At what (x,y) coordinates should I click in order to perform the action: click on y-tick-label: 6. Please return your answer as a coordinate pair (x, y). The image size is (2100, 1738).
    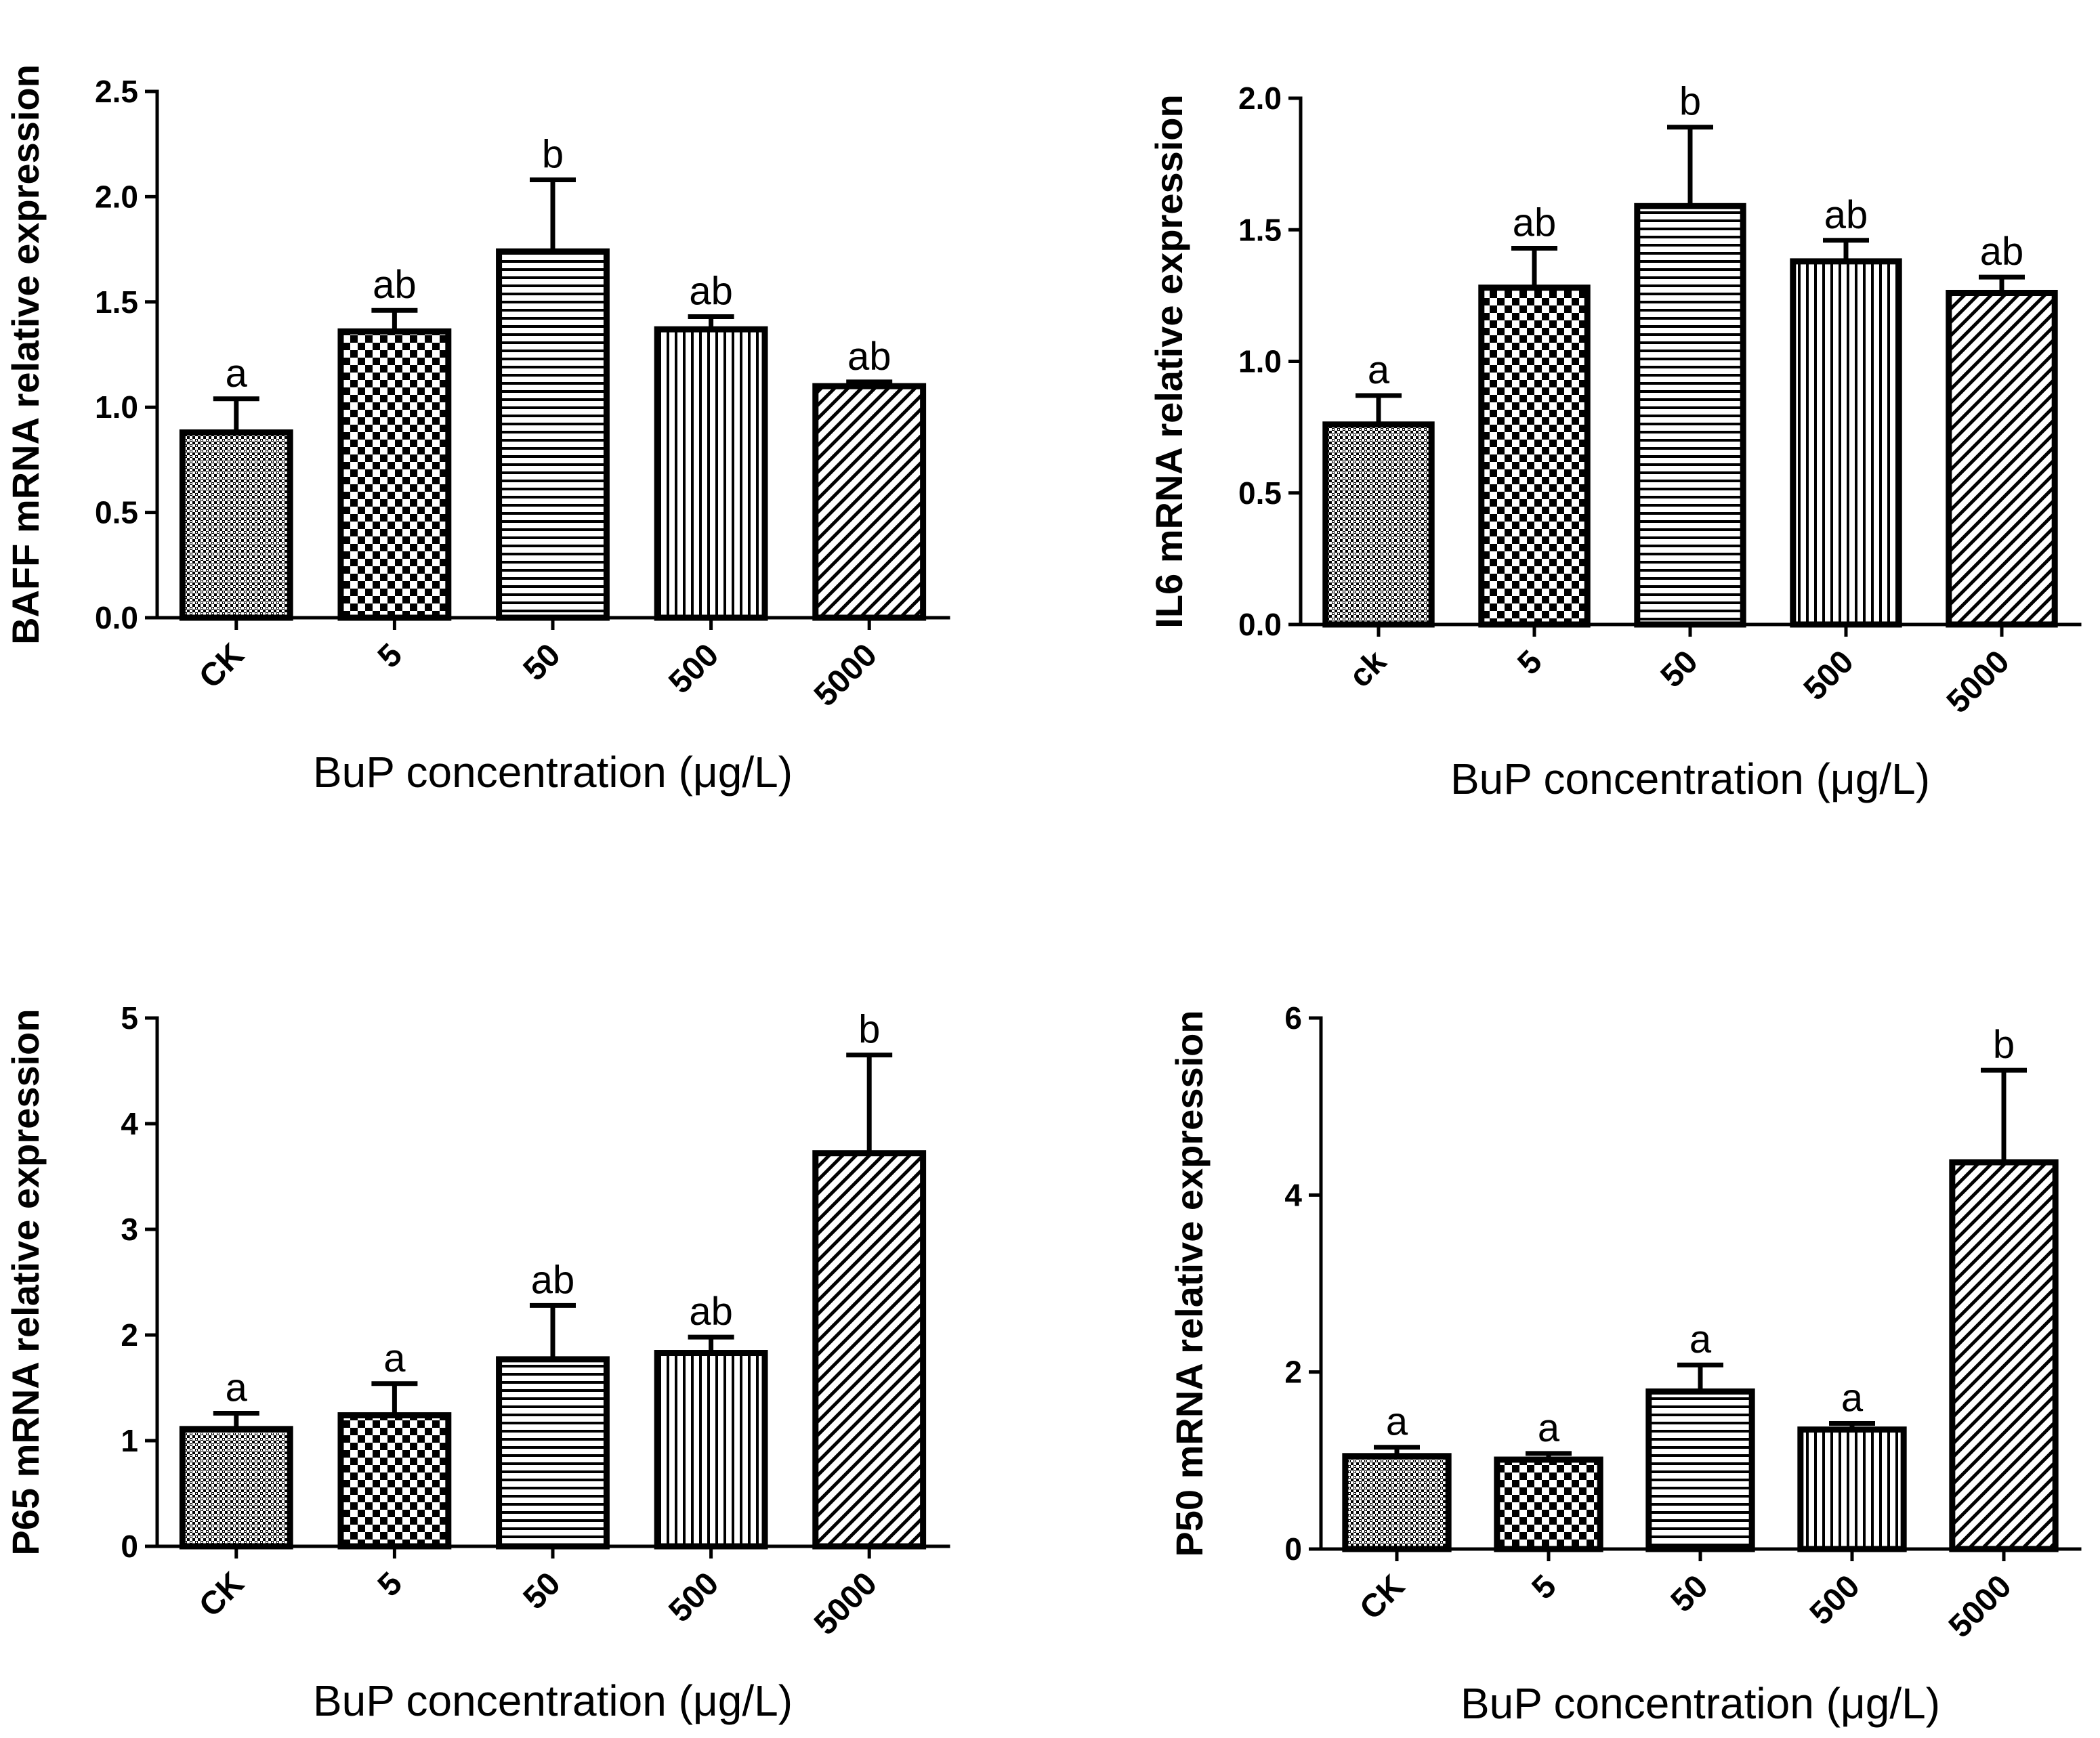
    Looking at the image, I should click on (1293, 1018).